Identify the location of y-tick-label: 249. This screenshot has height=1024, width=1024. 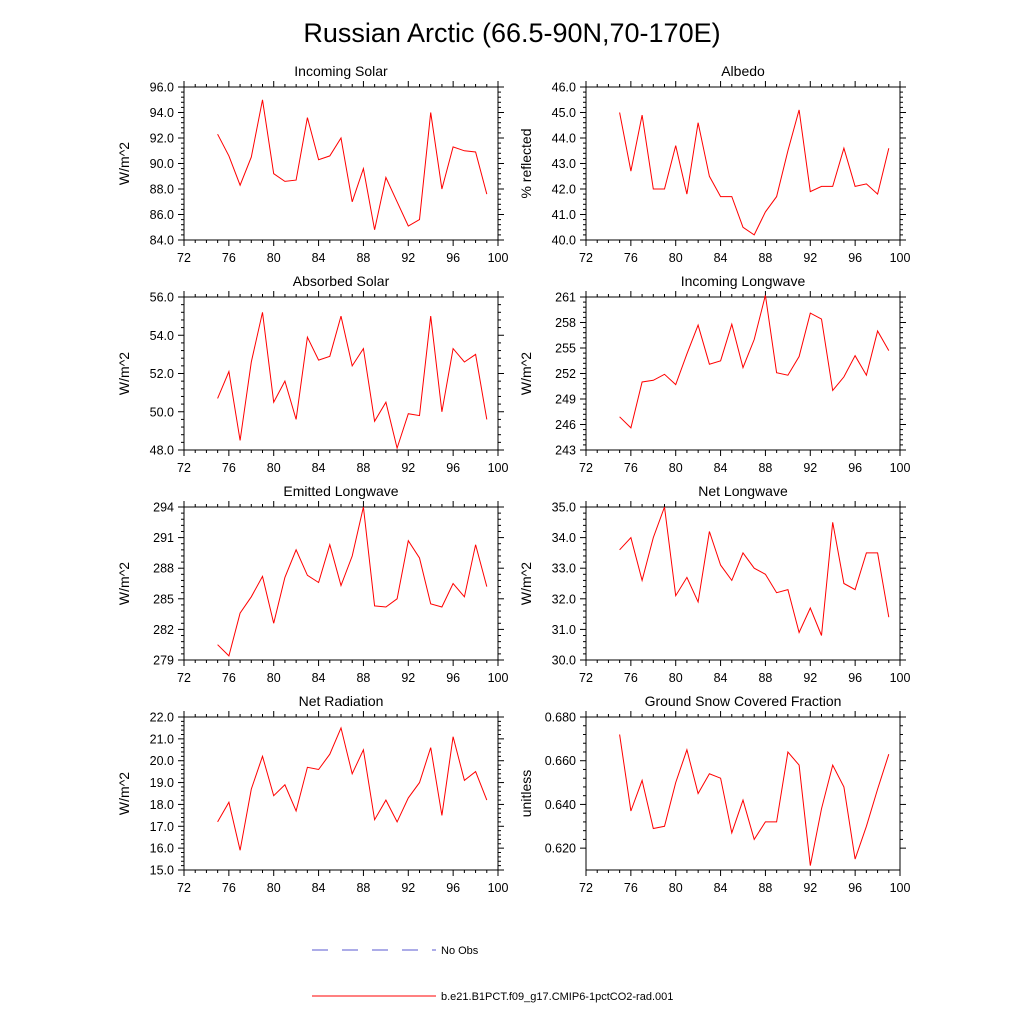
(565, 400).